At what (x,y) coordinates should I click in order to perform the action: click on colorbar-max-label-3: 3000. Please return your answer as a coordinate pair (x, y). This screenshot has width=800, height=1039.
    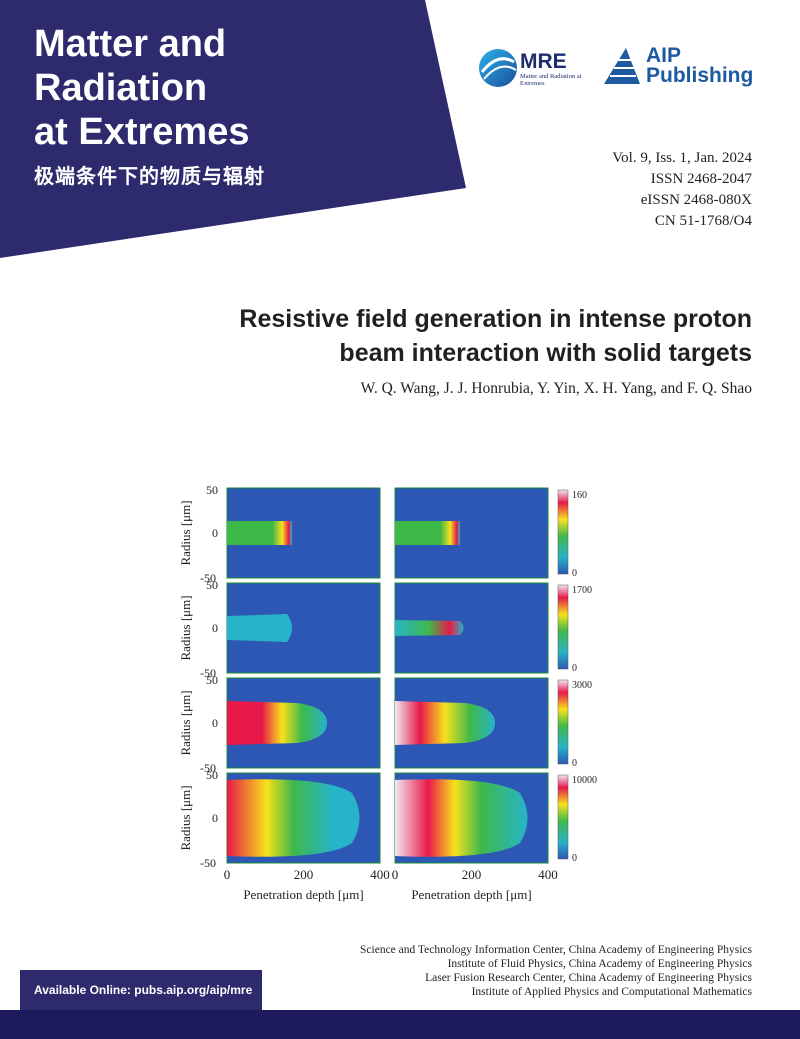
    Looking at the image, I should click on (582, 685).